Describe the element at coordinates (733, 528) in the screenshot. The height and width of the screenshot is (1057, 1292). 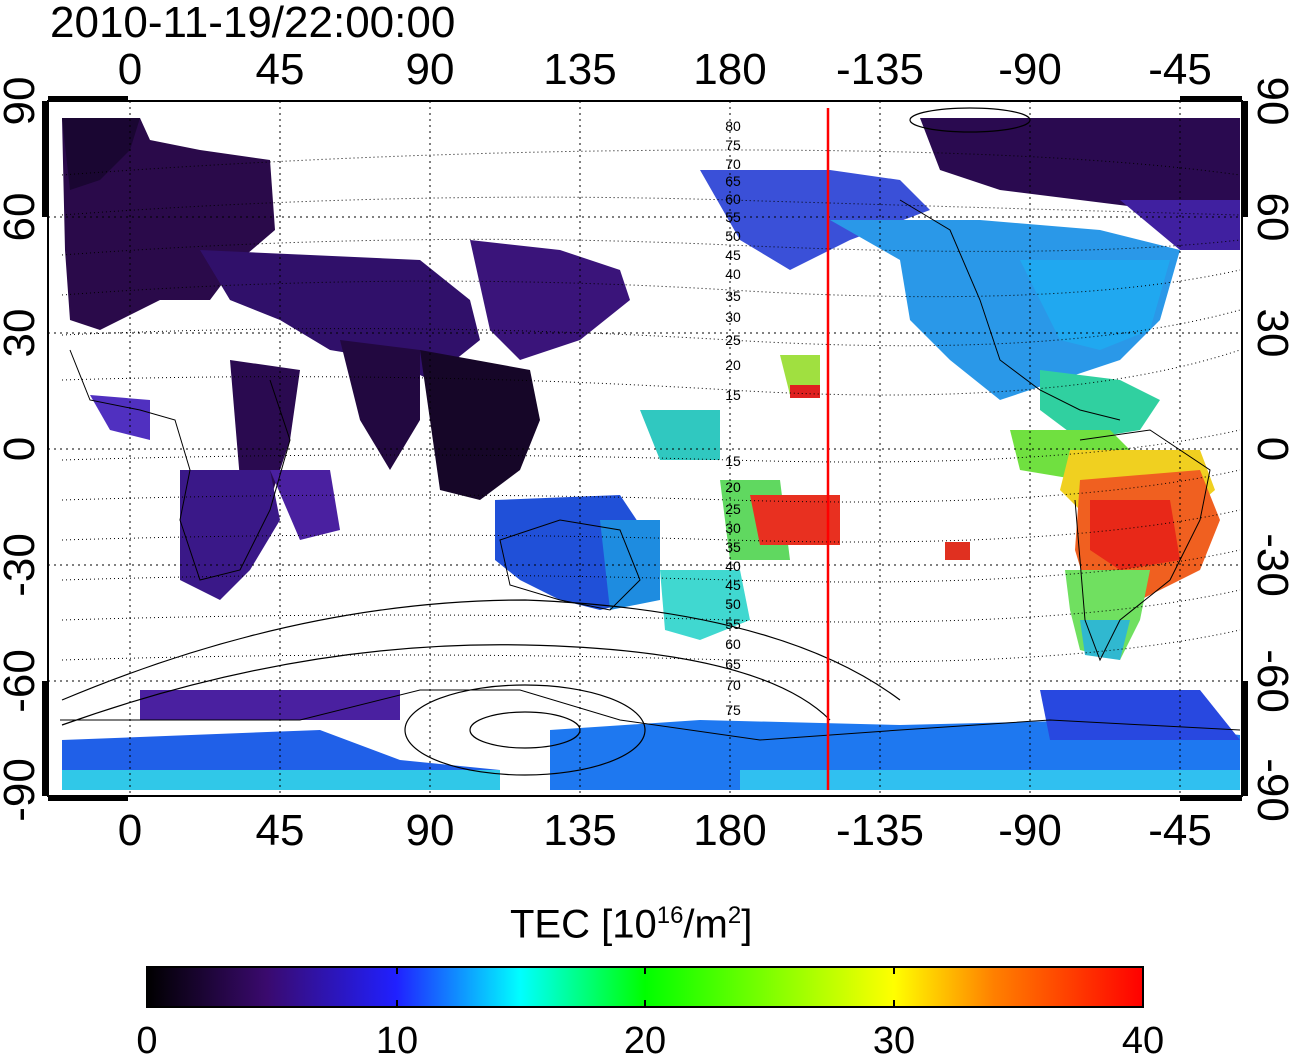
I see `mlat-label-south: 30` at that location.